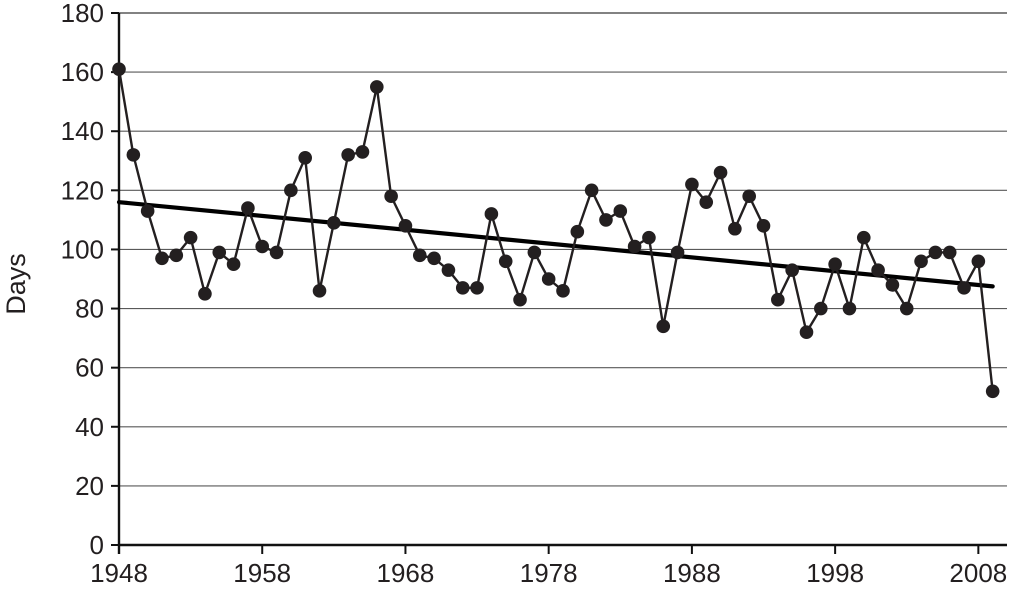  What do you see at coordinates (978, 573) in the screenshot?
I see `x-tick-label: 2008` at bounding box center [978, 573].